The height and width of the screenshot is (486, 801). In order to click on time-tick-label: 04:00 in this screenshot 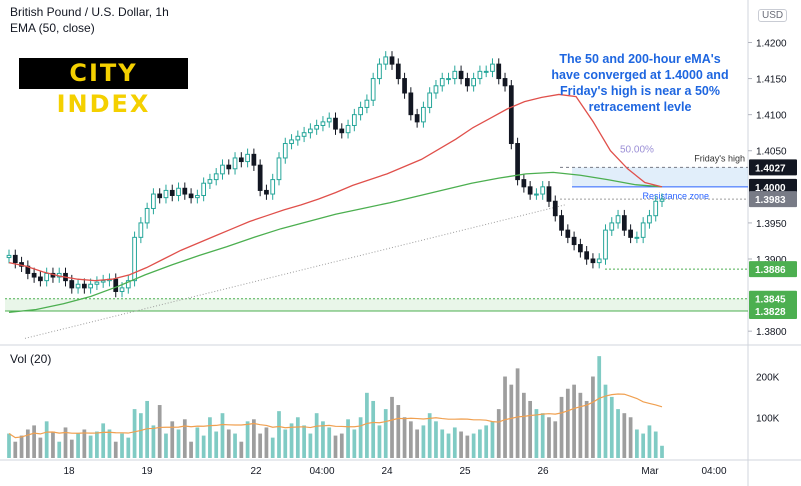, I will do `click(321, 471)`.